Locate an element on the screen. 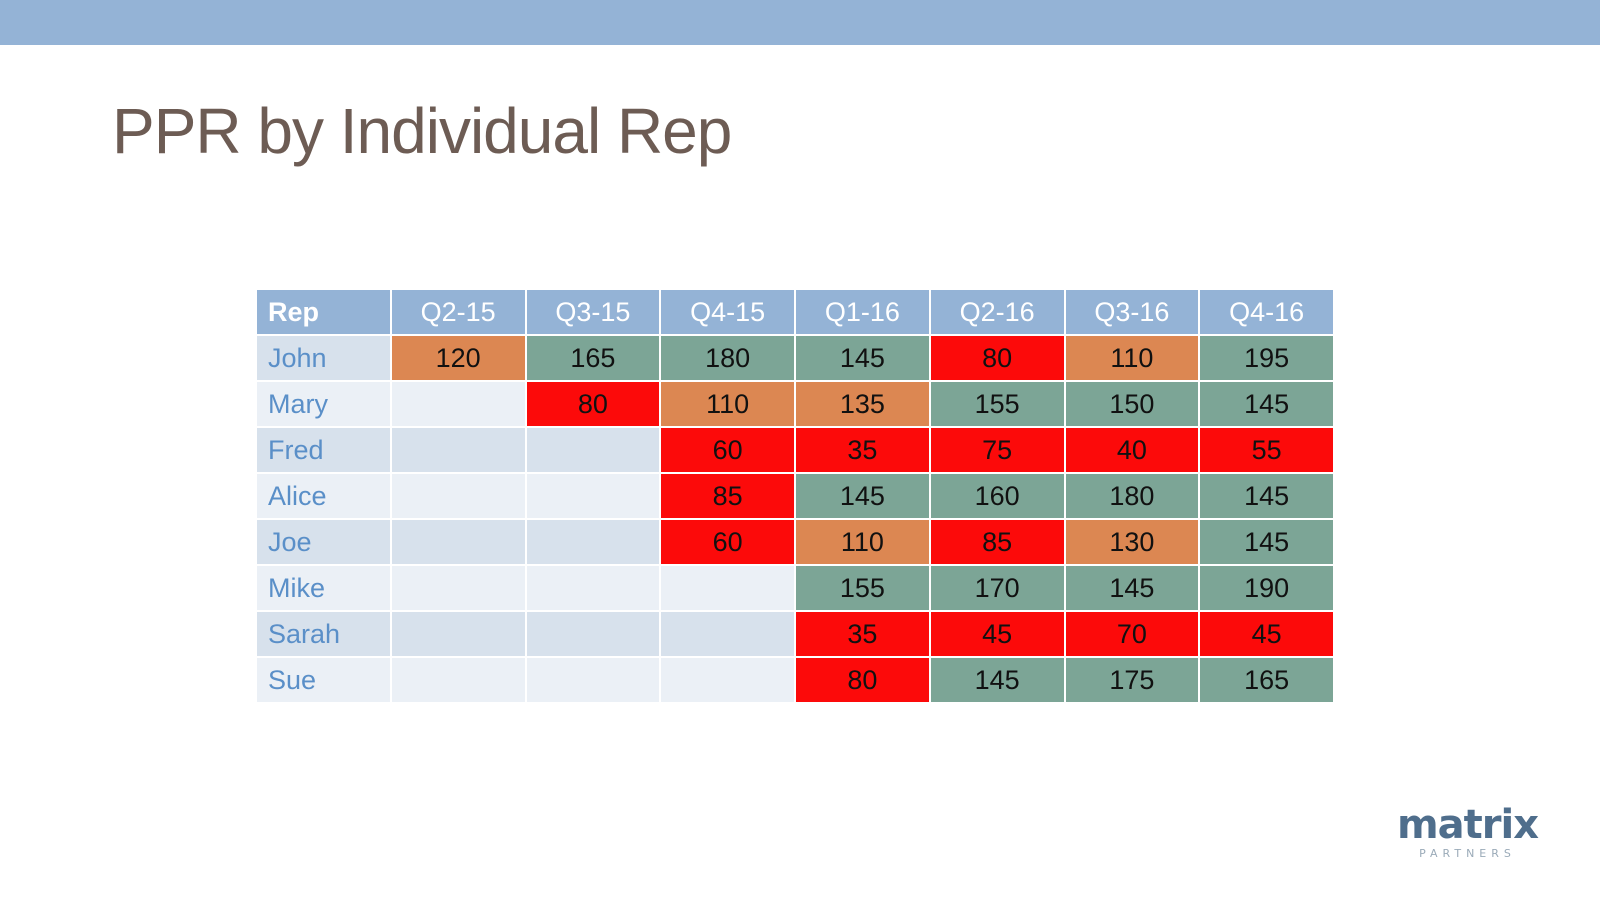 This screenshot has width=1600, height=898. column-header-quarter: Q4-15 is located at coordinates (727, 312).